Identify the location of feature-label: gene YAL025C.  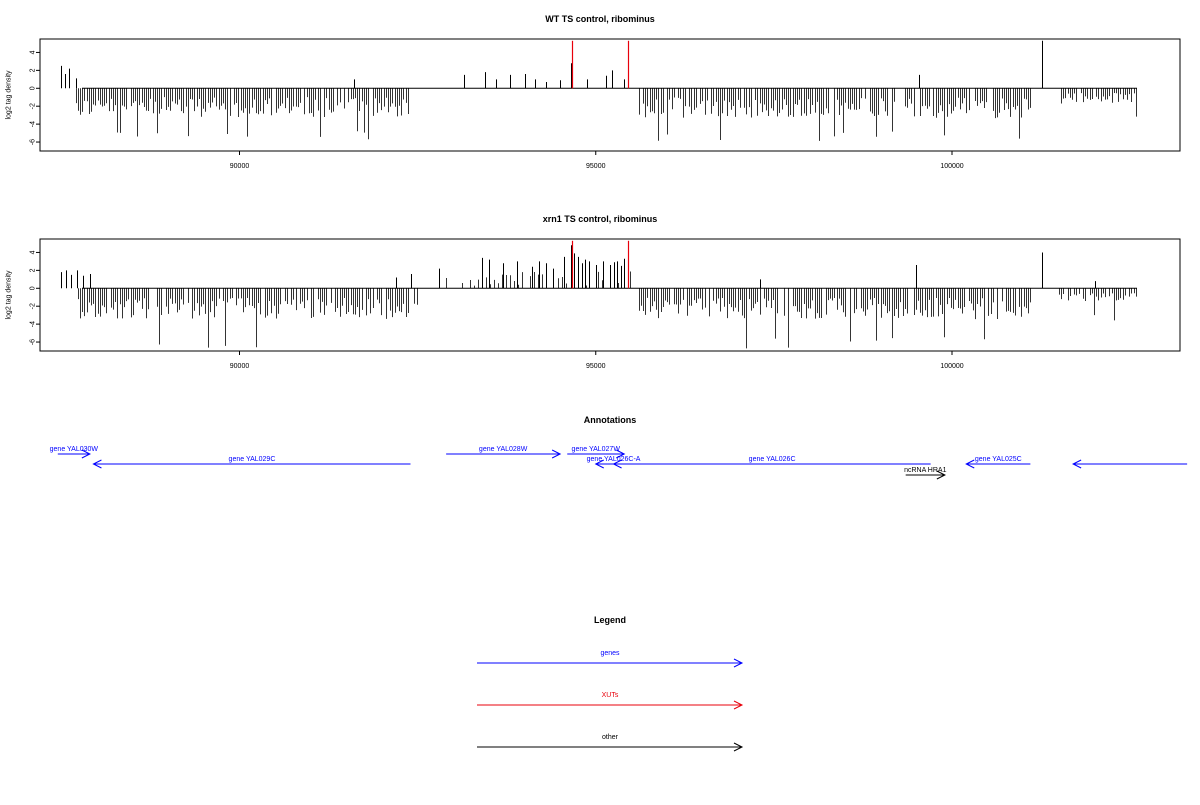
(998, 459).